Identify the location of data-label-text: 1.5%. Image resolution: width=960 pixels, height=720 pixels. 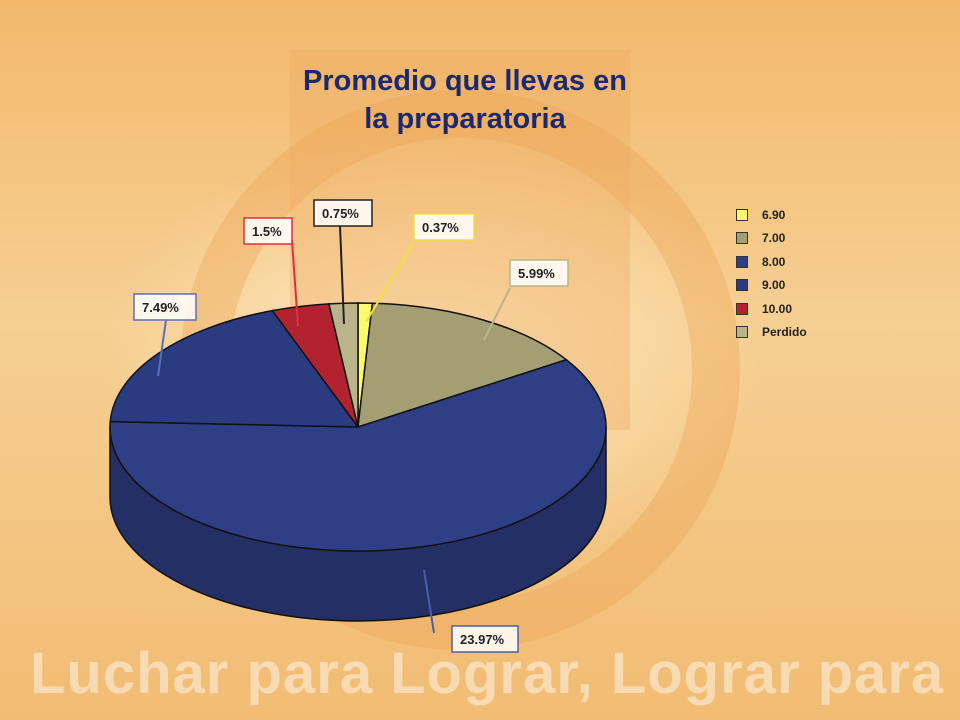
(267, 231).